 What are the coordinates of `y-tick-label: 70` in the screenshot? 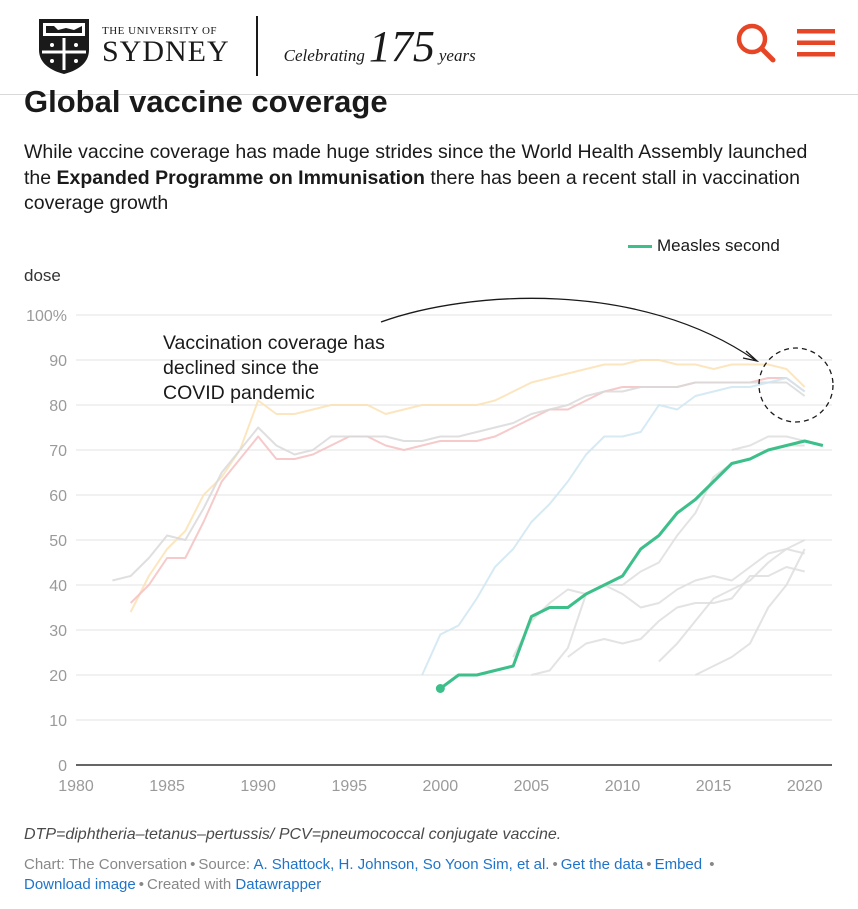 It's located at (58, 451).